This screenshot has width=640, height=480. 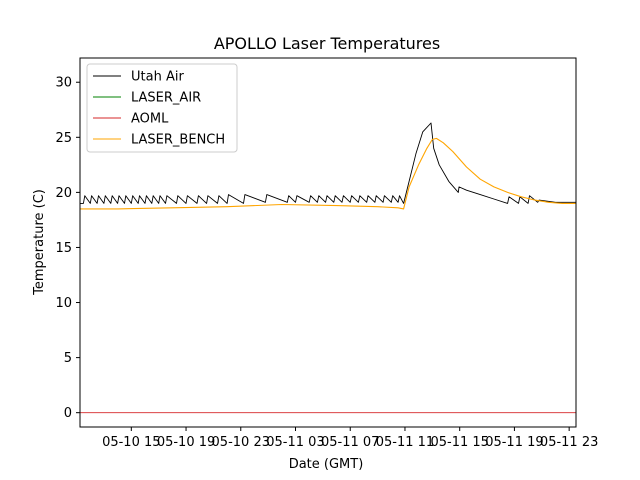 What do you see at coordinates (295, 442) in the screenshot?
I see `x-tick-label: 05-11 03` at bounding box center [295, 442].